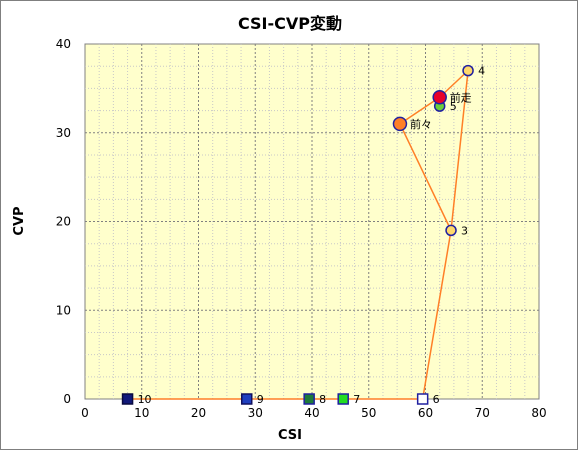  What do you see at coordinates (63, 310) in the screenshot?
I see `y-tick-label: 10` at bounding box center [63, 310].